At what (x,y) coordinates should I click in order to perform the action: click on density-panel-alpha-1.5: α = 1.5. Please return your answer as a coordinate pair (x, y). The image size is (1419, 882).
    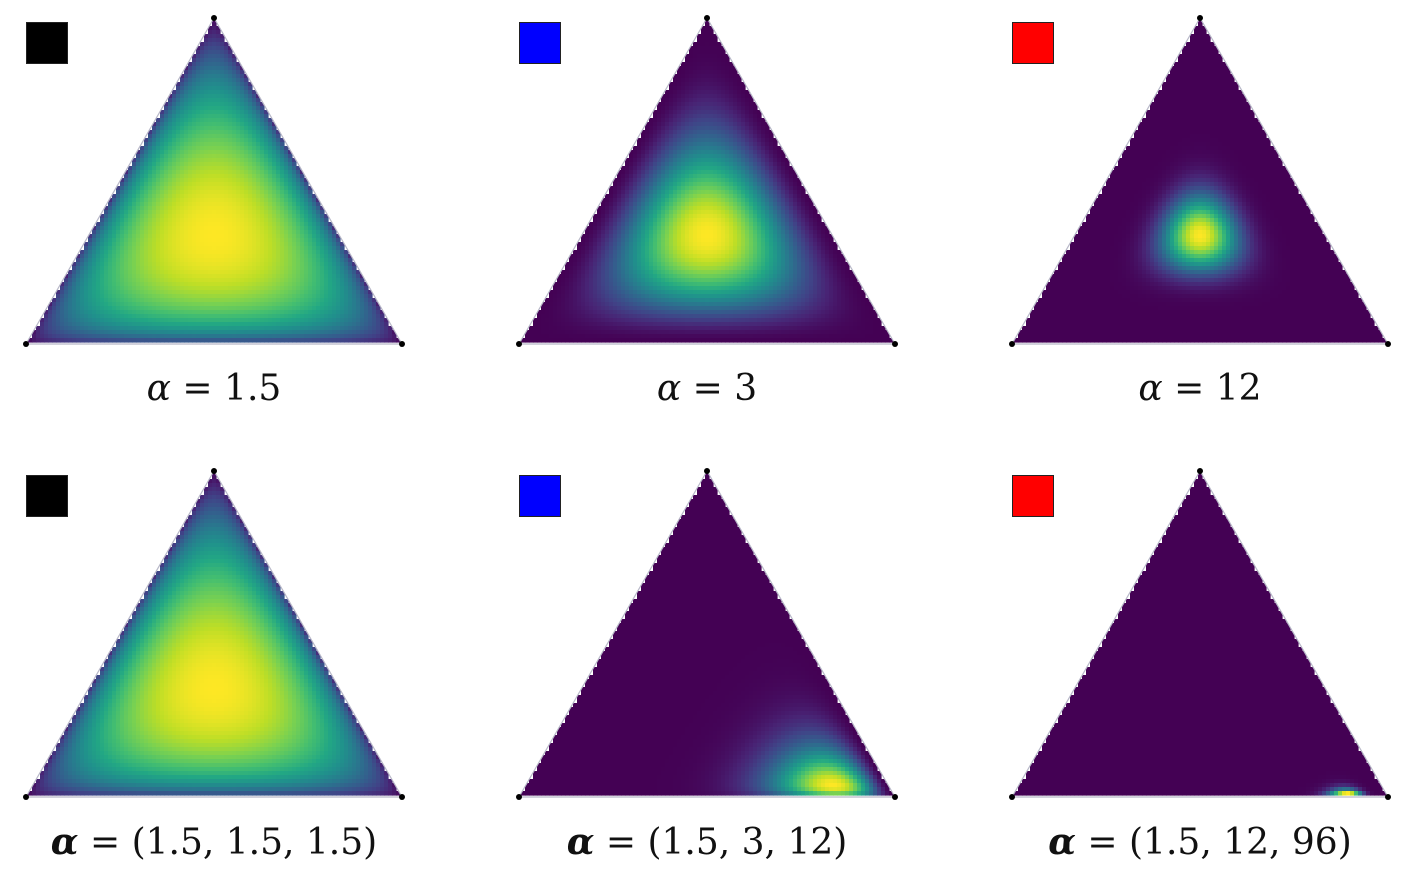
    Looking at the image, I should click on (220, 214).